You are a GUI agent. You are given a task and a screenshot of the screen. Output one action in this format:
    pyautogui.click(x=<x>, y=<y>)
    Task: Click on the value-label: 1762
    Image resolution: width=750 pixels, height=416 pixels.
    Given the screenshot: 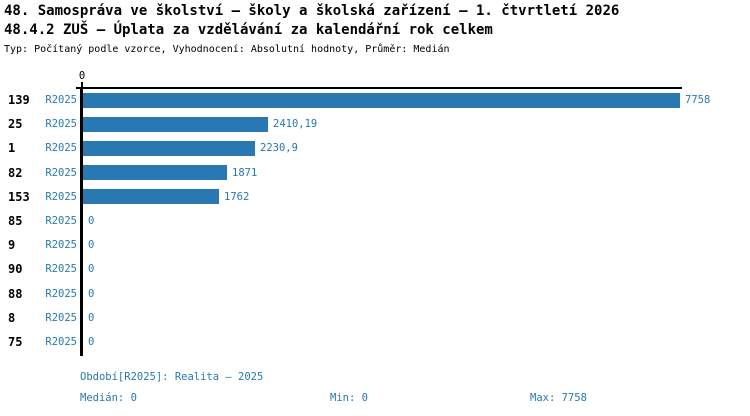 What is the action you would take?
    pyautogui.click(x=237, y=196)
    